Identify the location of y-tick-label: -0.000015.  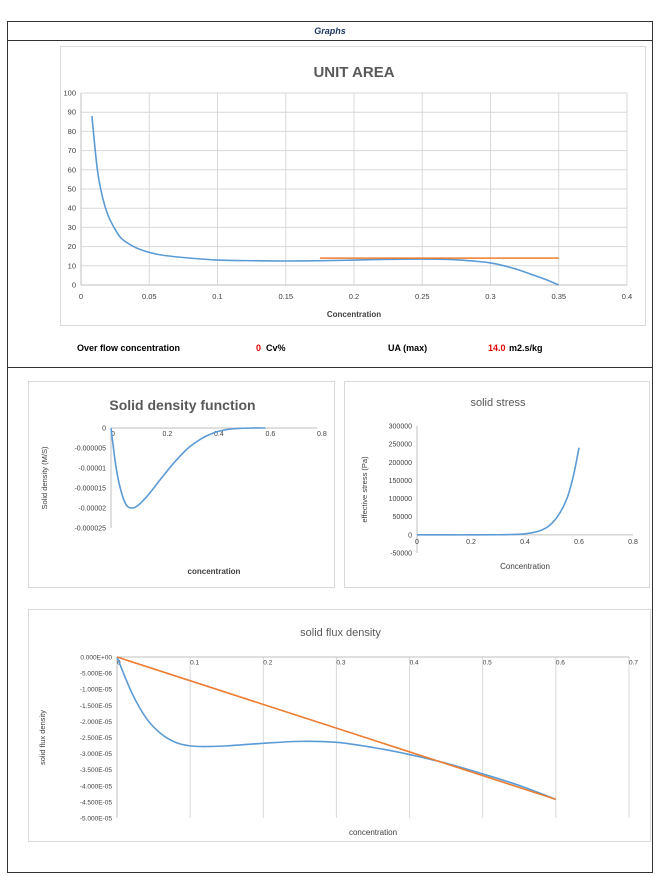
(90, 489).